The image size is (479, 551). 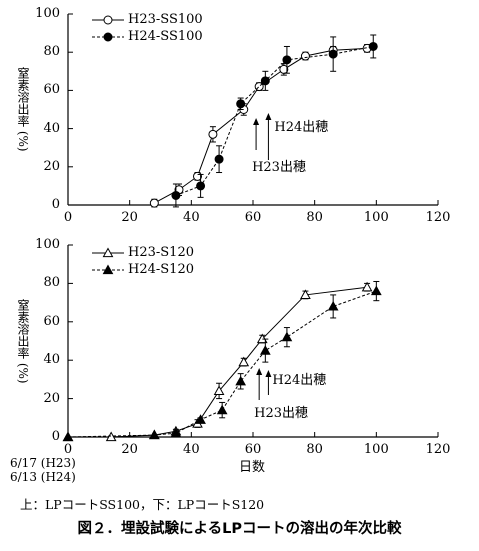 I want to click on date-h23: 6/17 (H23), so click(x=43, y=463).